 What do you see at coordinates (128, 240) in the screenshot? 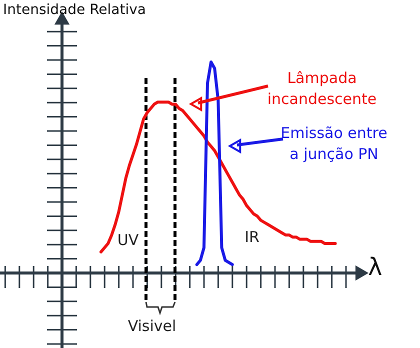
I see `annotation: UV` at bounding box center [128, 240].